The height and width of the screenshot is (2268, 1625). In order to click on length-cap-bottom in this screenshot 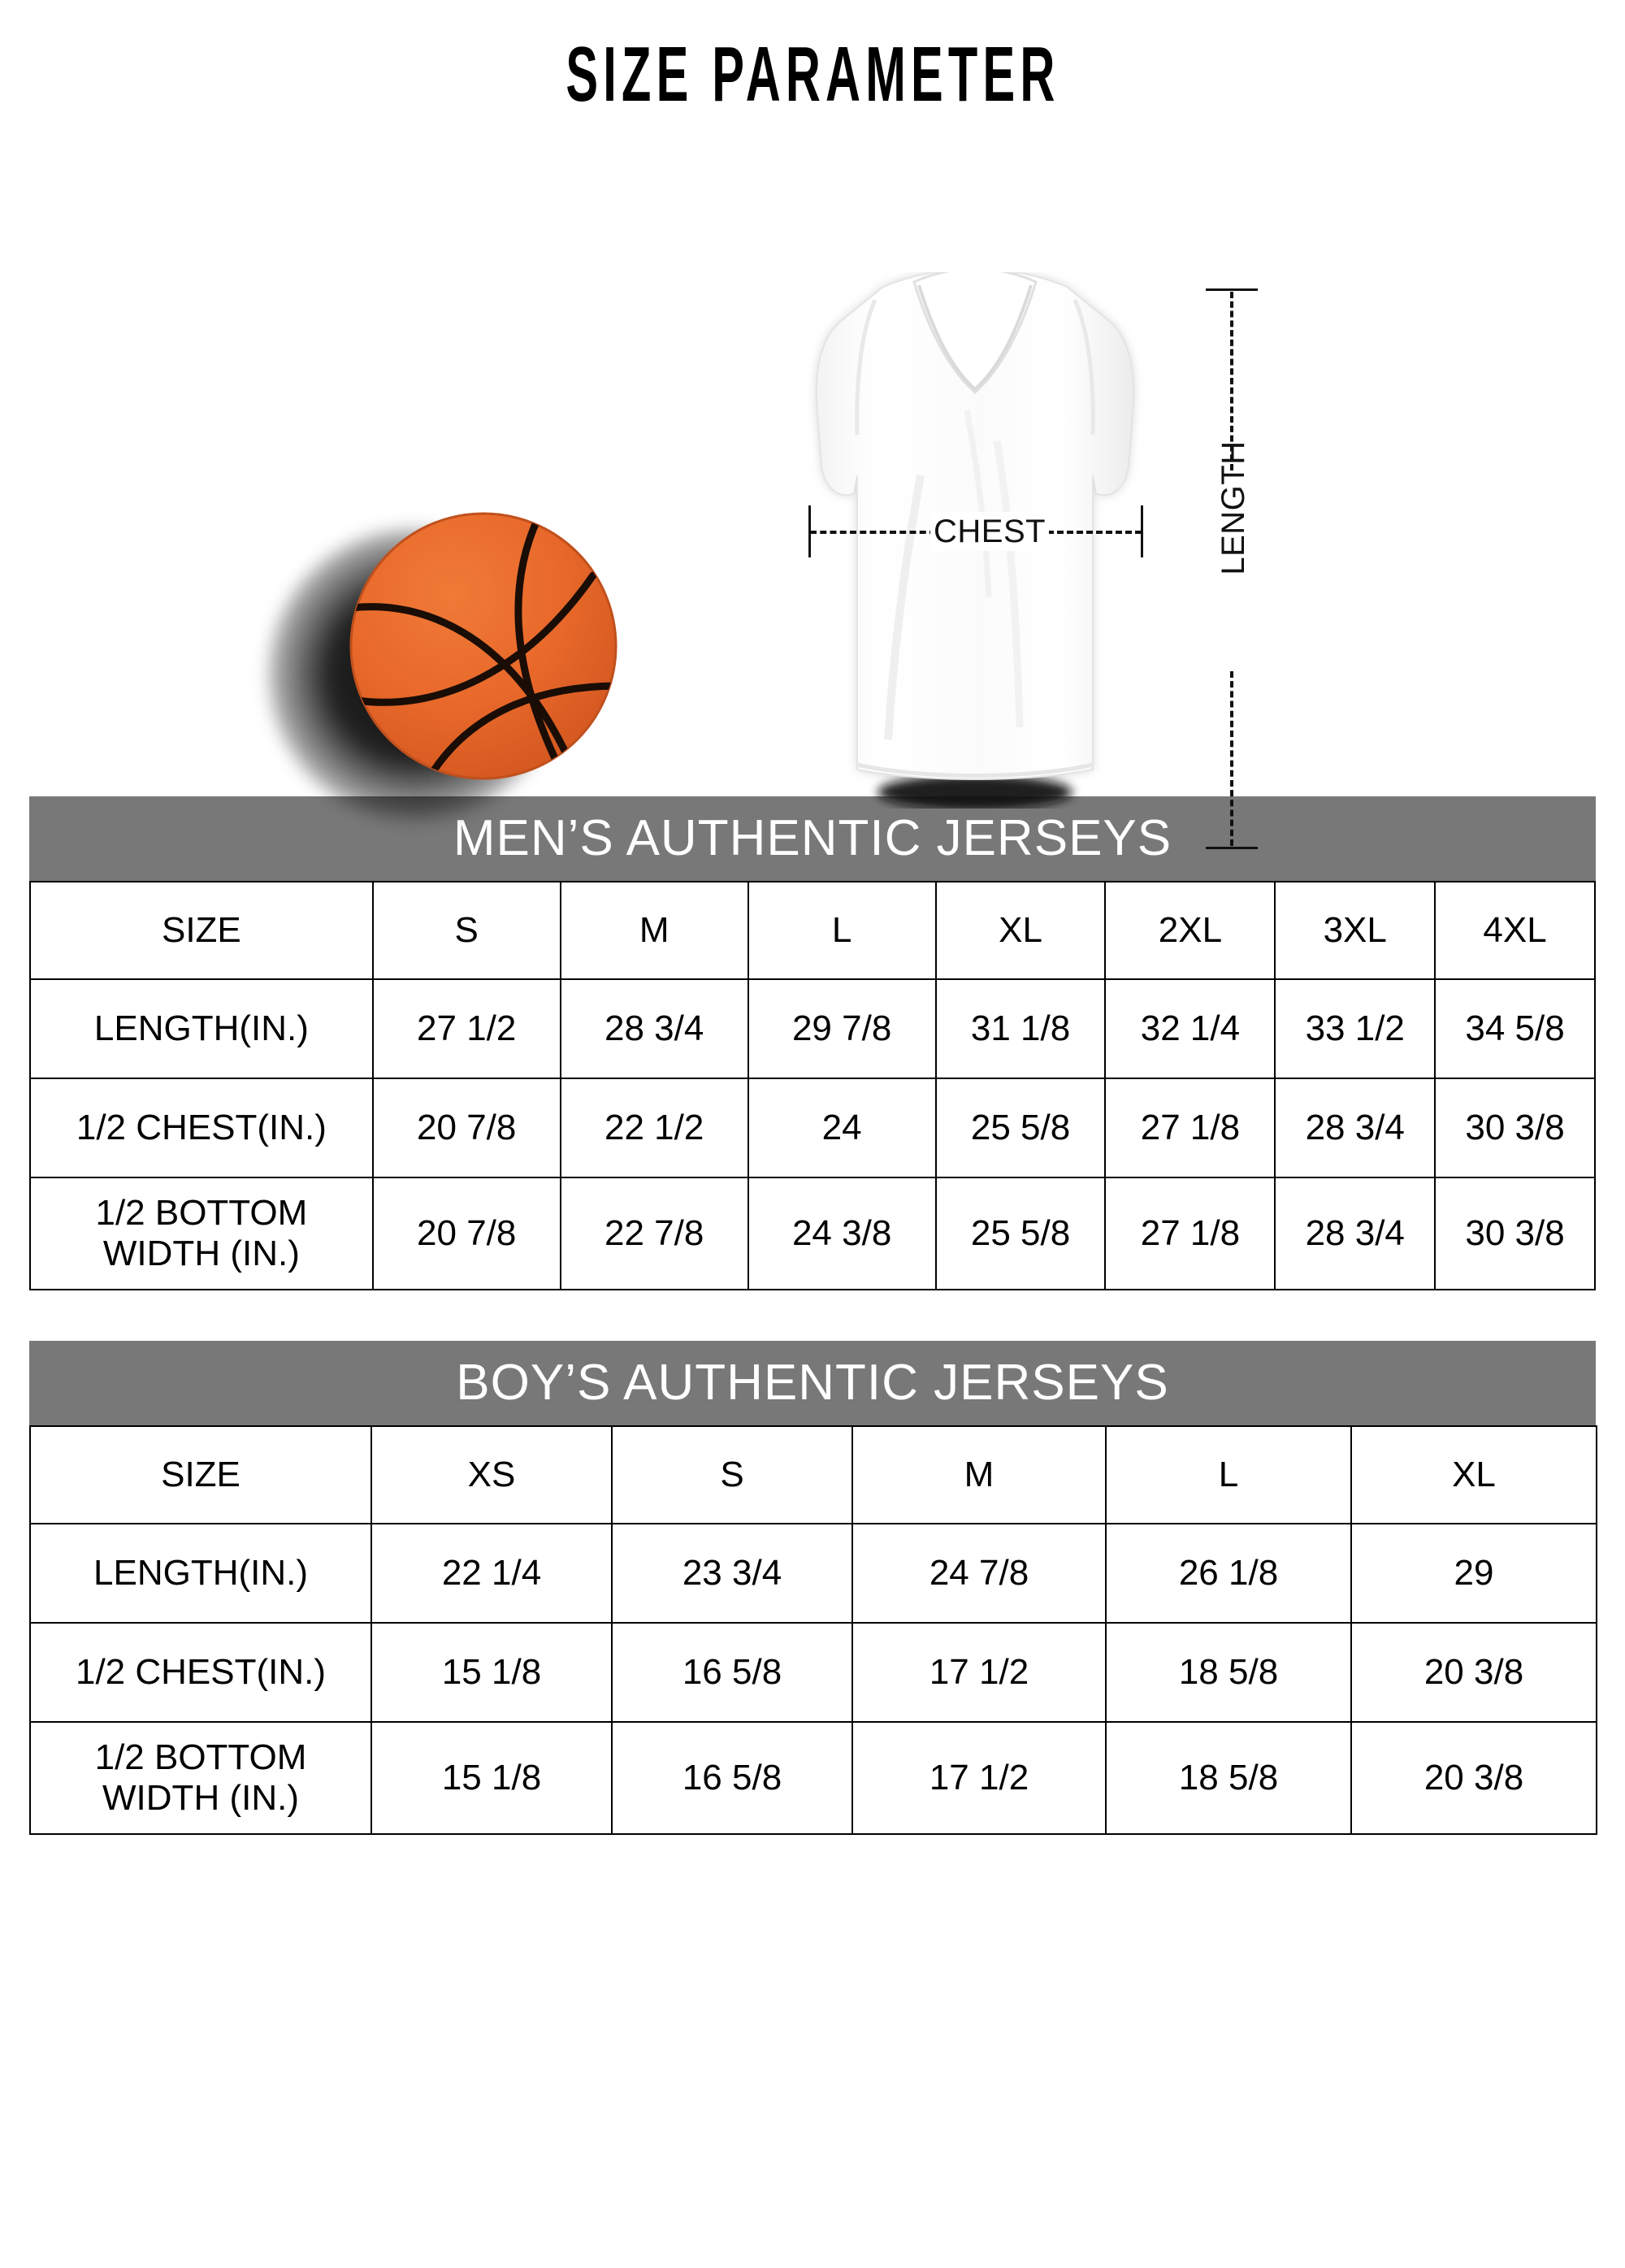, I will do `click(1232, 848)`.